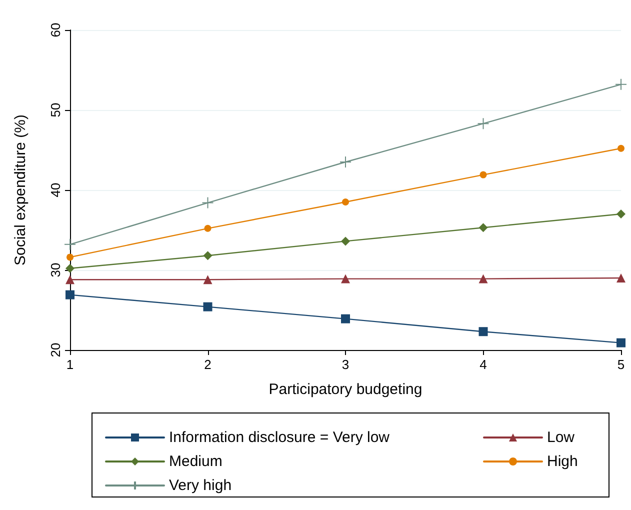 The image size is (631, 510). What do you see at coordinates (483, 364) in the screenshot?
I see `x-tick-label: 4` at bounding box center [483, 364].